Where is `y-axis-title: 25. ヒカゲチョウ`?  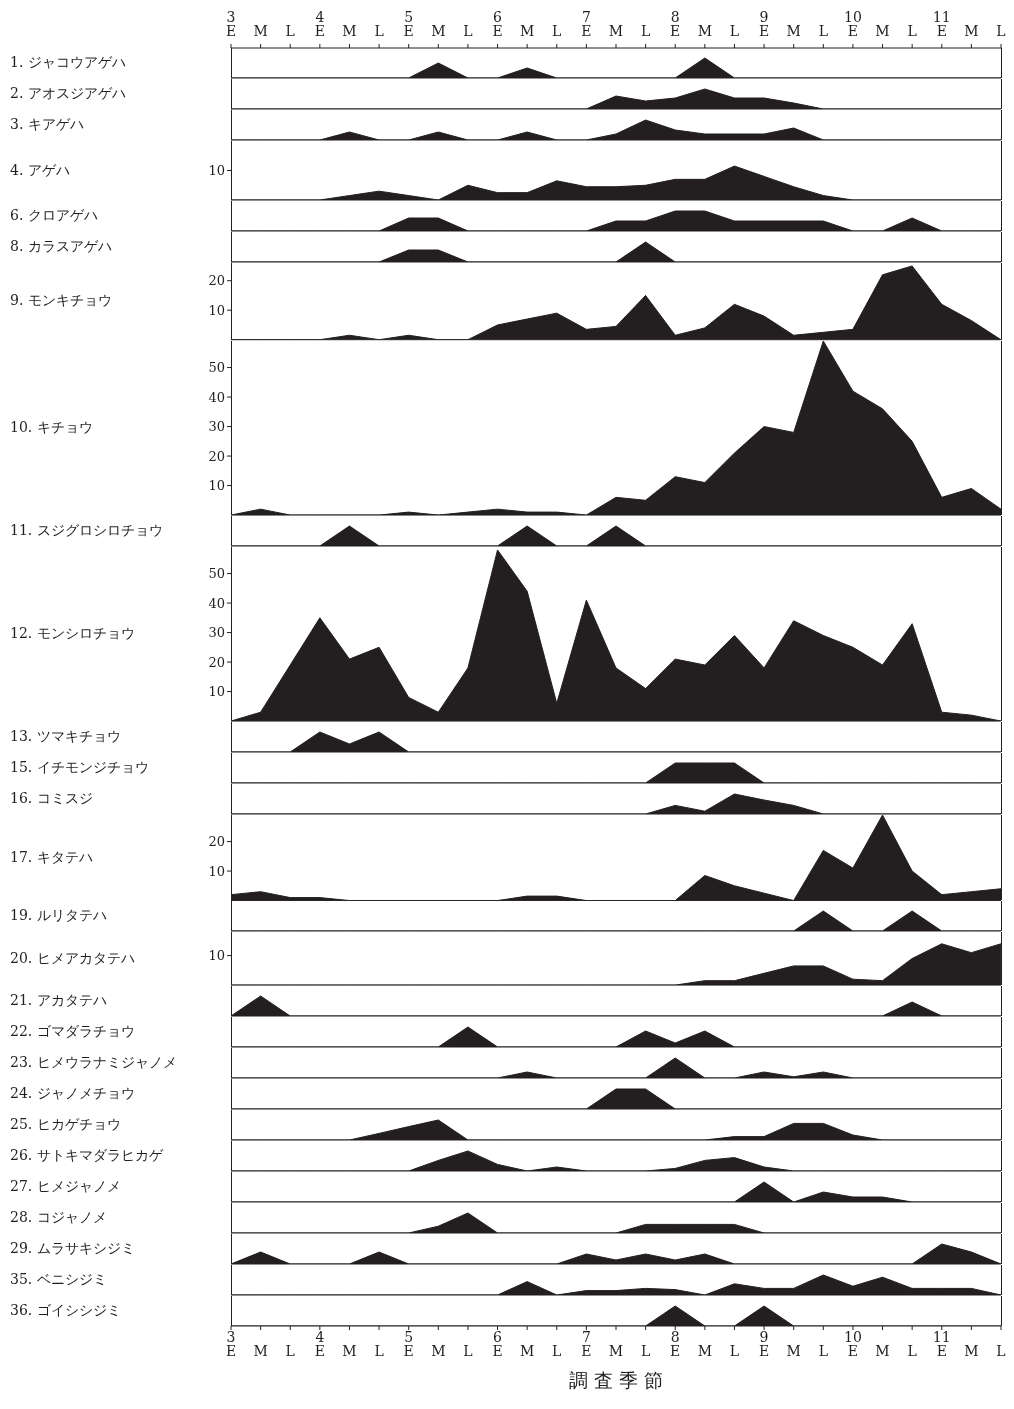
y-axis-title: 25. ヒカゲチョウ is located at coordinates (65, 1124).